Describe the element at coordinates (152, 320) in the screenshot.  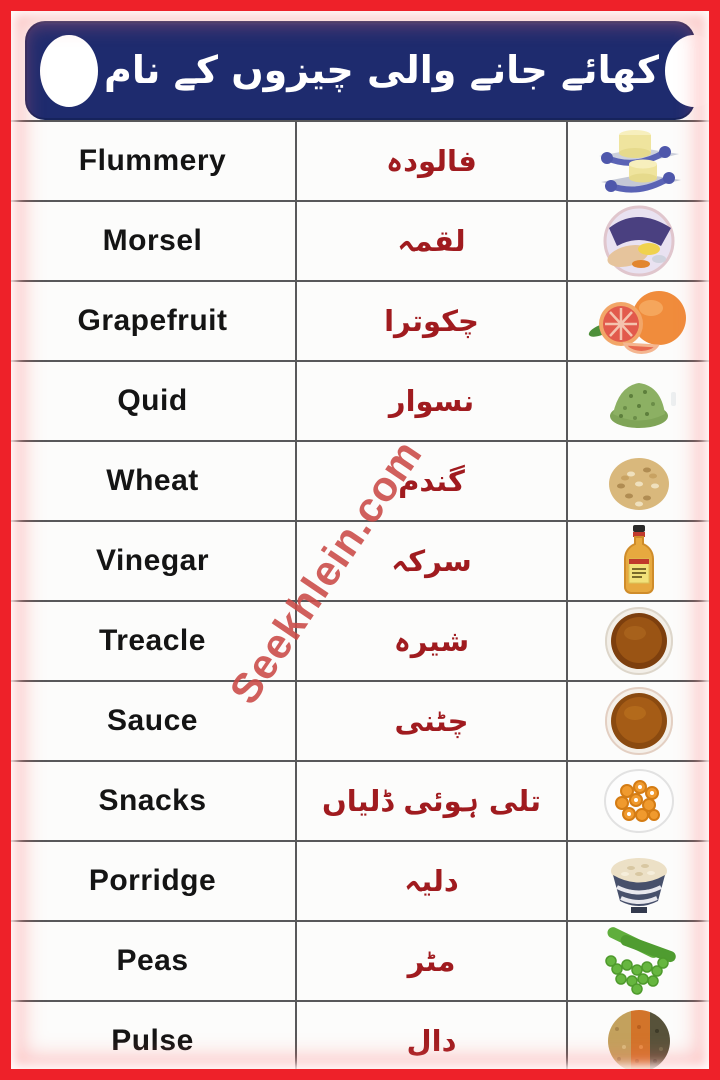
I see `english-word: Grapefruit` at that location.